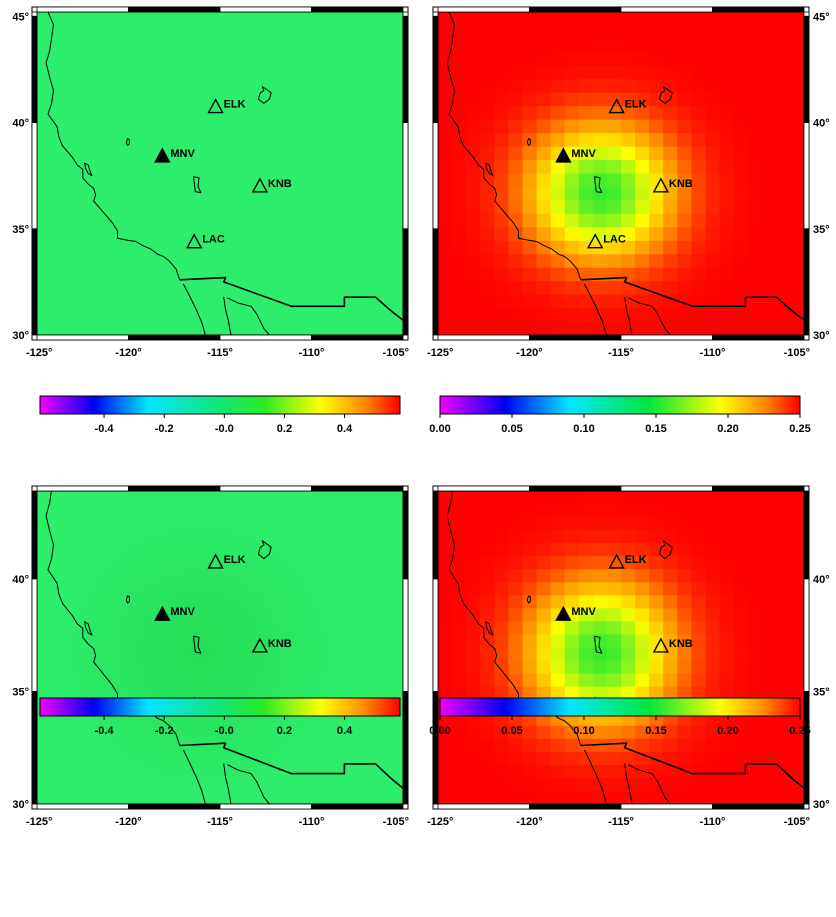  I want to click on bay-outline, so click(88, 169).